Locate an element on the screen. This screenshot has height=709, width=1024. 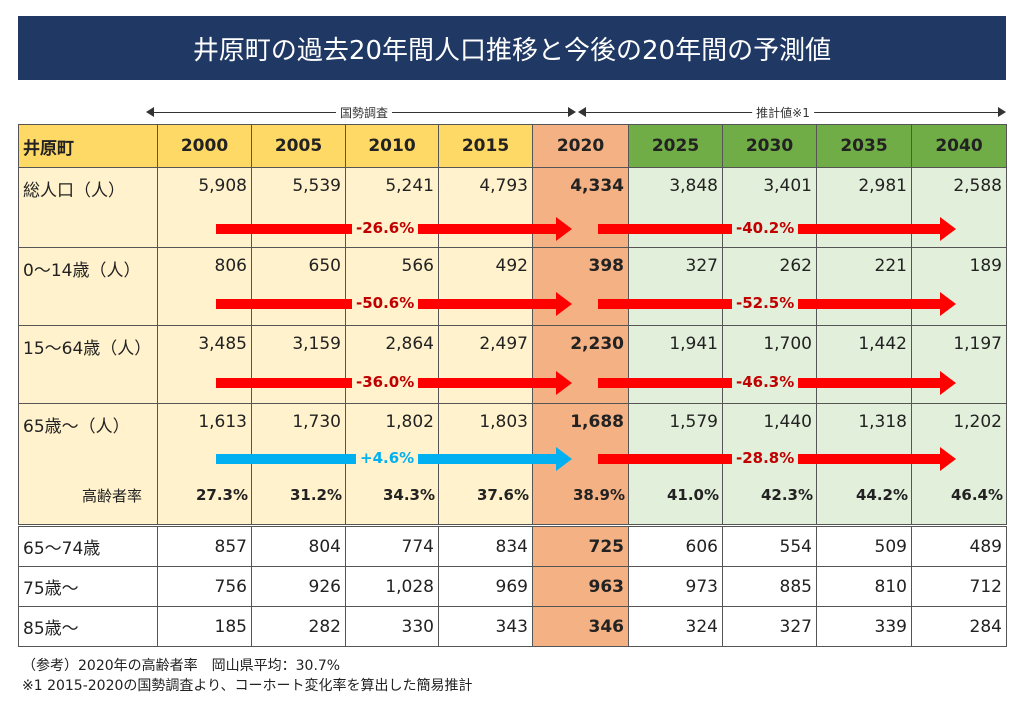
cell: 2,497 is located at coordinates (485, 364).